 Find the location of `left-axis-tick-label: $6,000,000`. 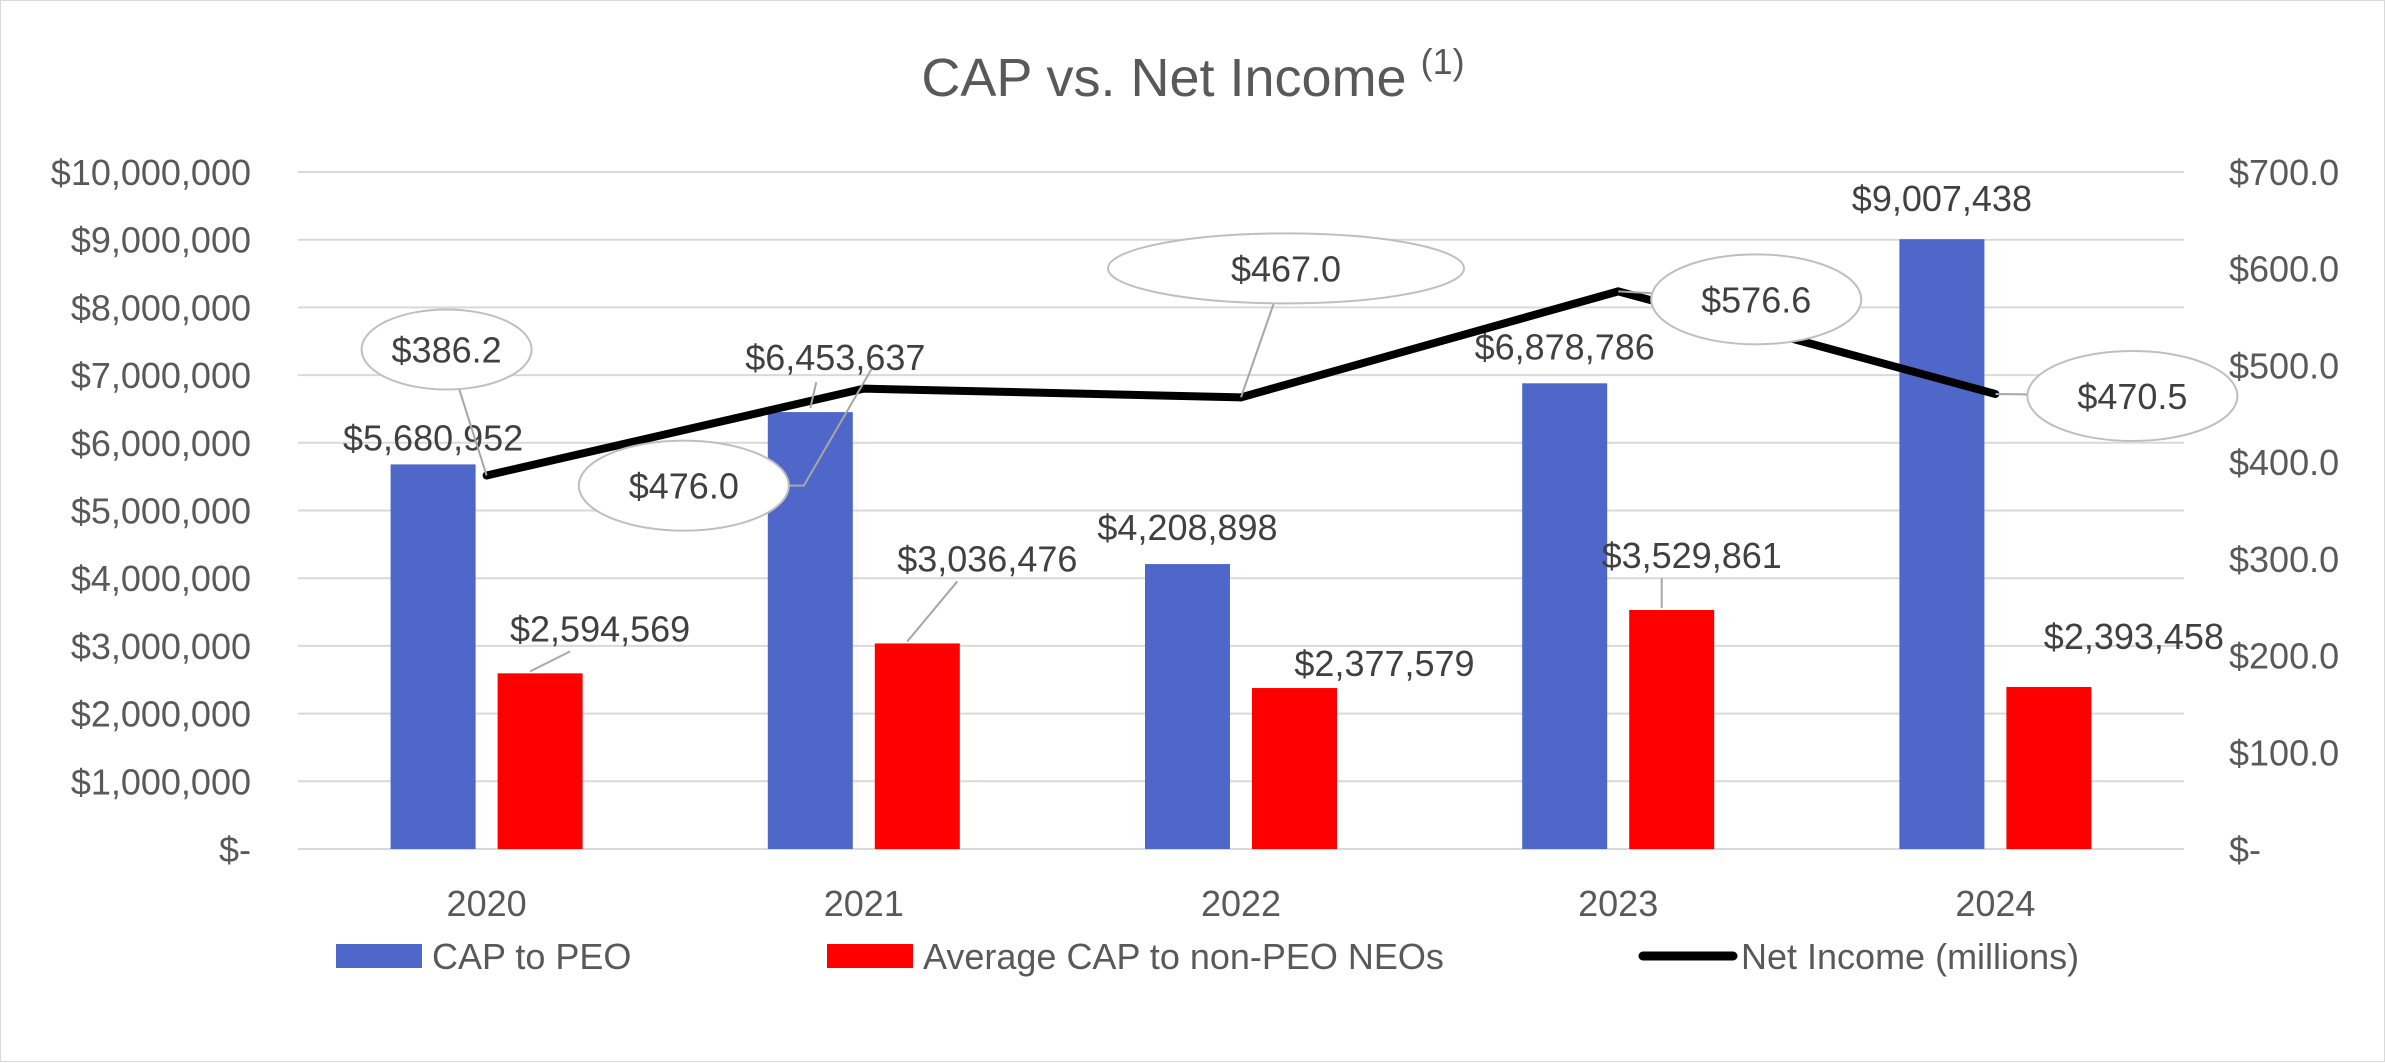

left-axis-tick-label: $6,000,000 is located at coordinates (161, 443).